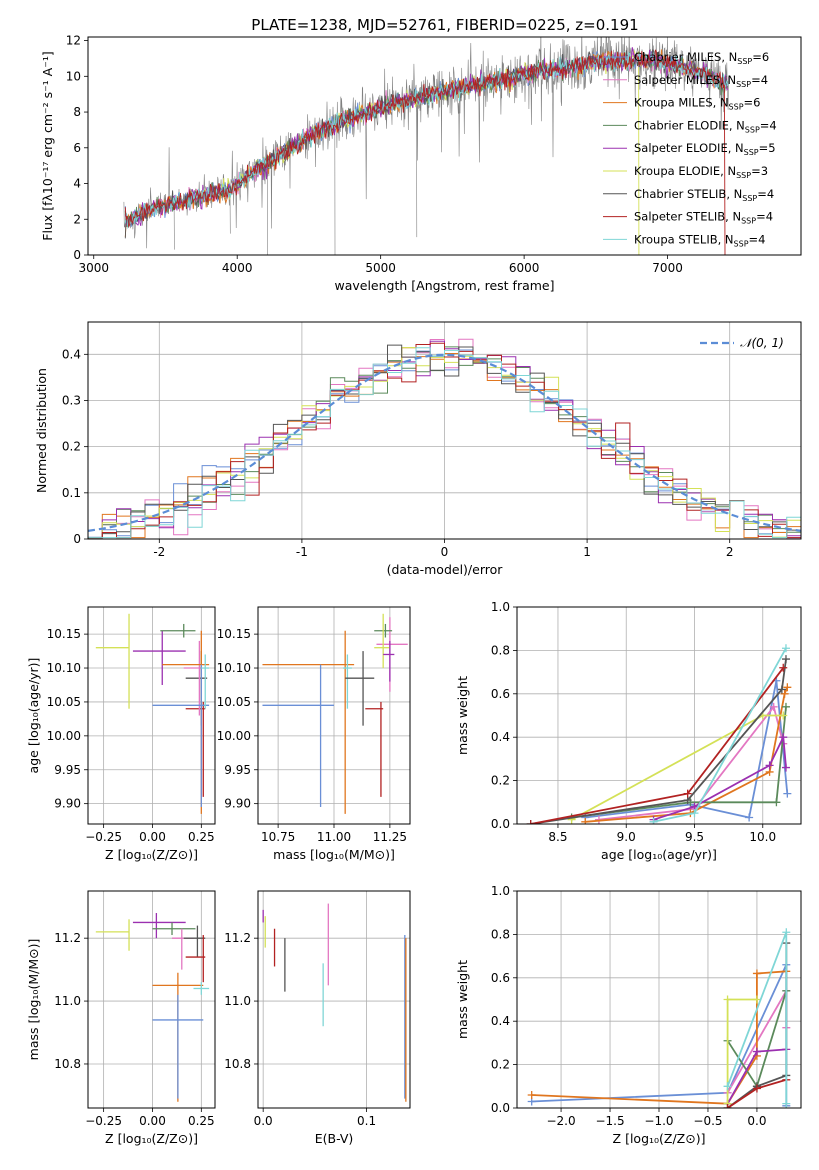  Describe the element at coordinates (444, 285) in the screenshot. I see `x-axis-label: wavelength [Angstrom, rest frame]` at that location.